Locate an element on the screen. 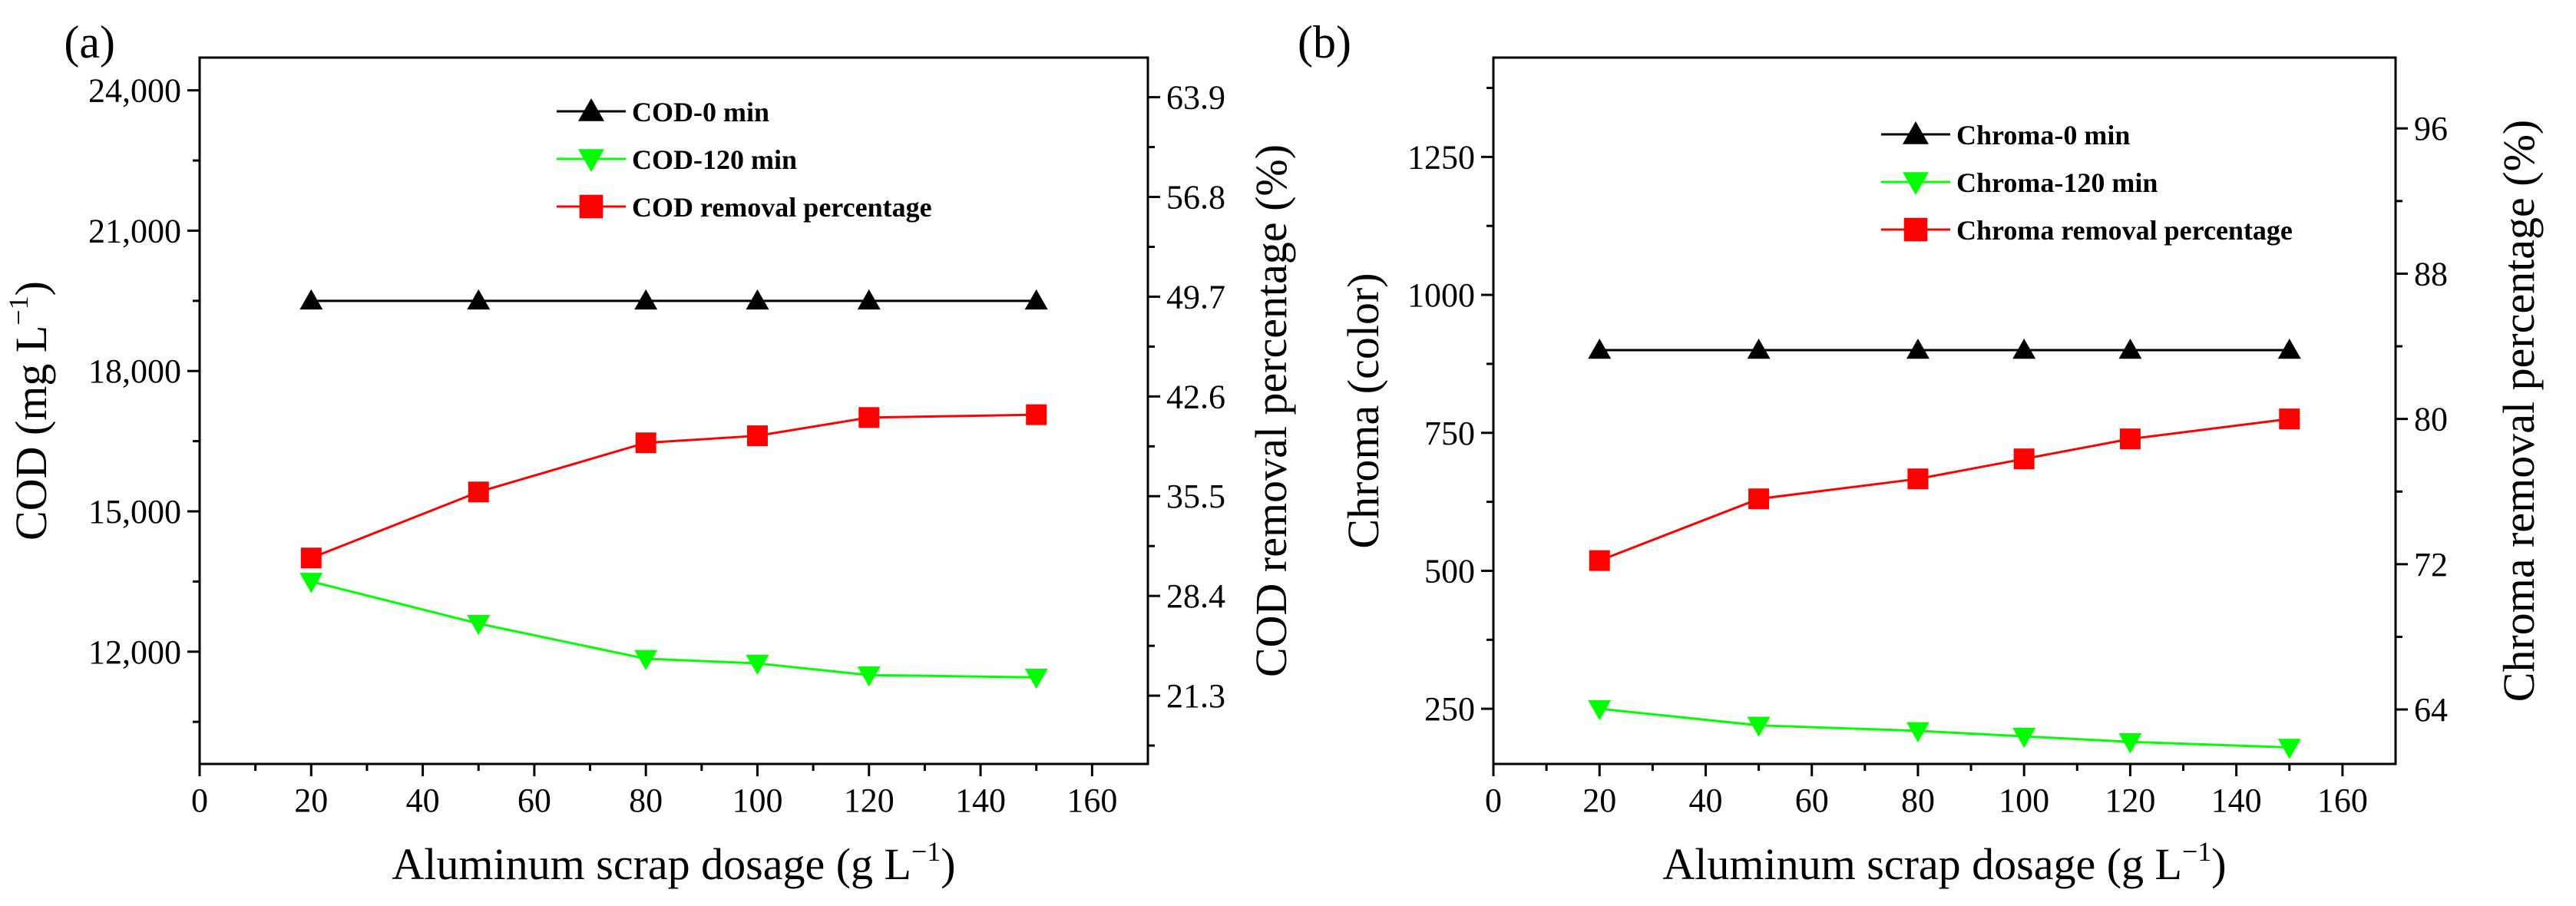 Image resolution: width=2576 pixels, height=906 pixels. y-tick-label: 21,000 is located at coordinates (134, 231).